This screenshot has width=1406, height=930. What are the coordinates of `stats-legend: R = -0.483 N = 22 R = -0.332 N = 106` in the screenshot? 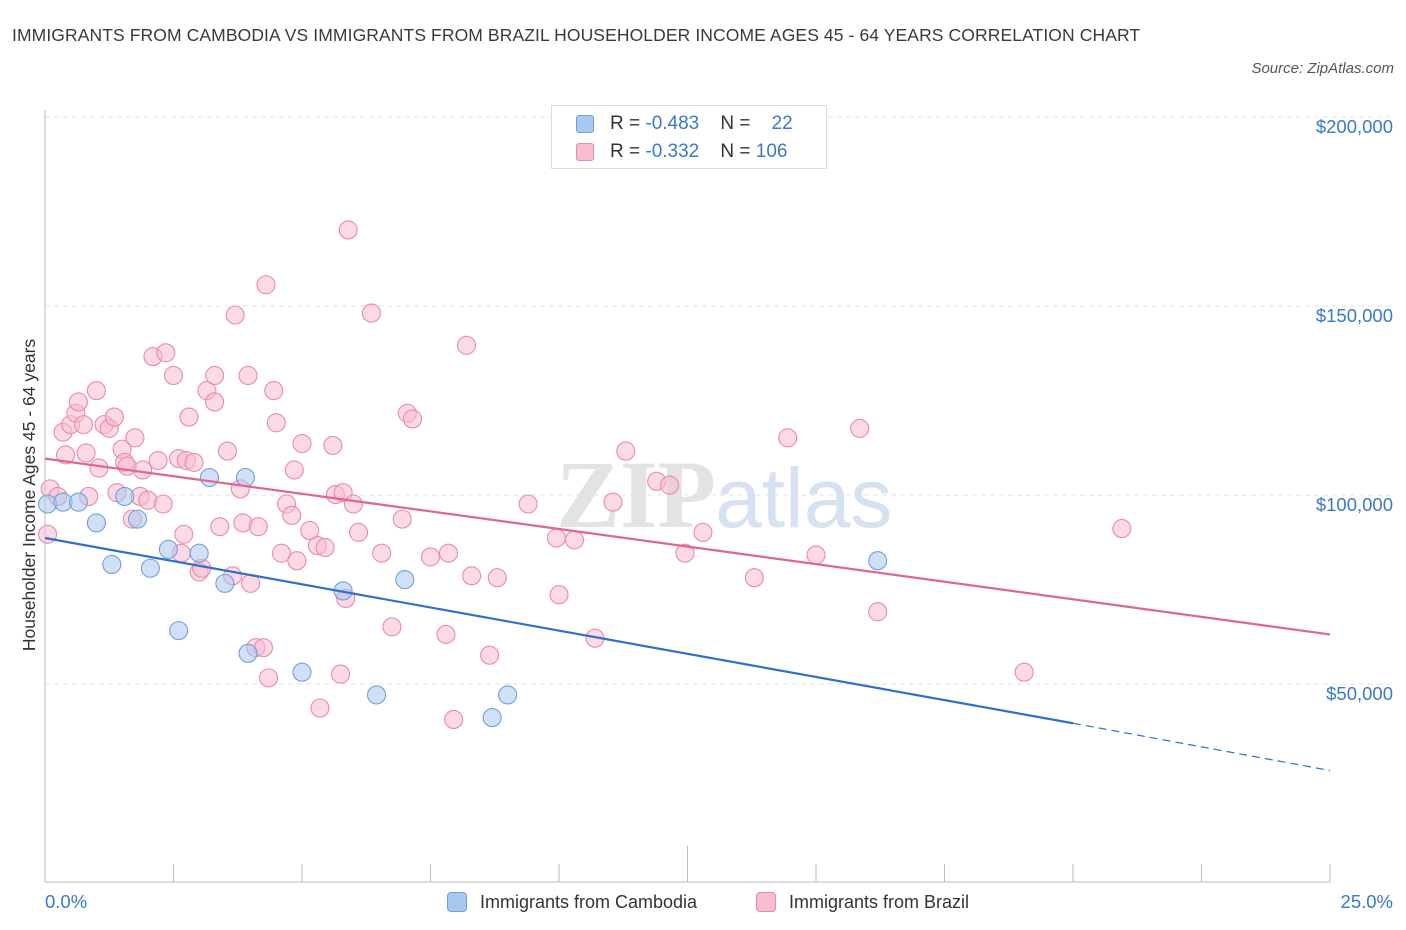 It's located at (689, 137).